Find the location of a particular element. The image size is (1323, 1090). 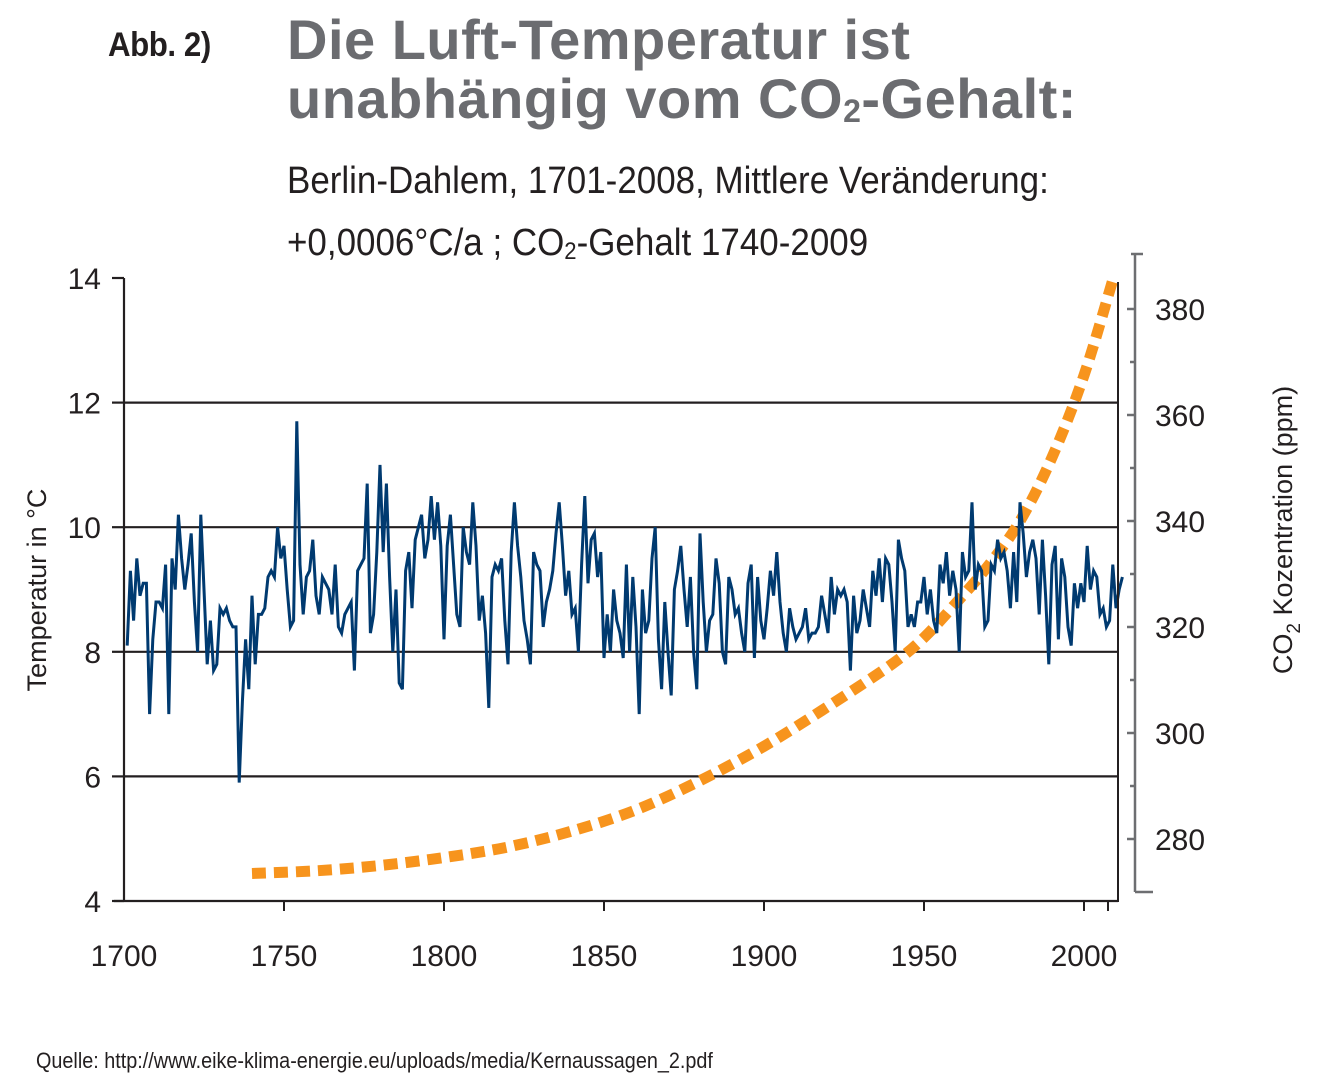

x-tick-label: 1900 is located at coordinates (764, 956).